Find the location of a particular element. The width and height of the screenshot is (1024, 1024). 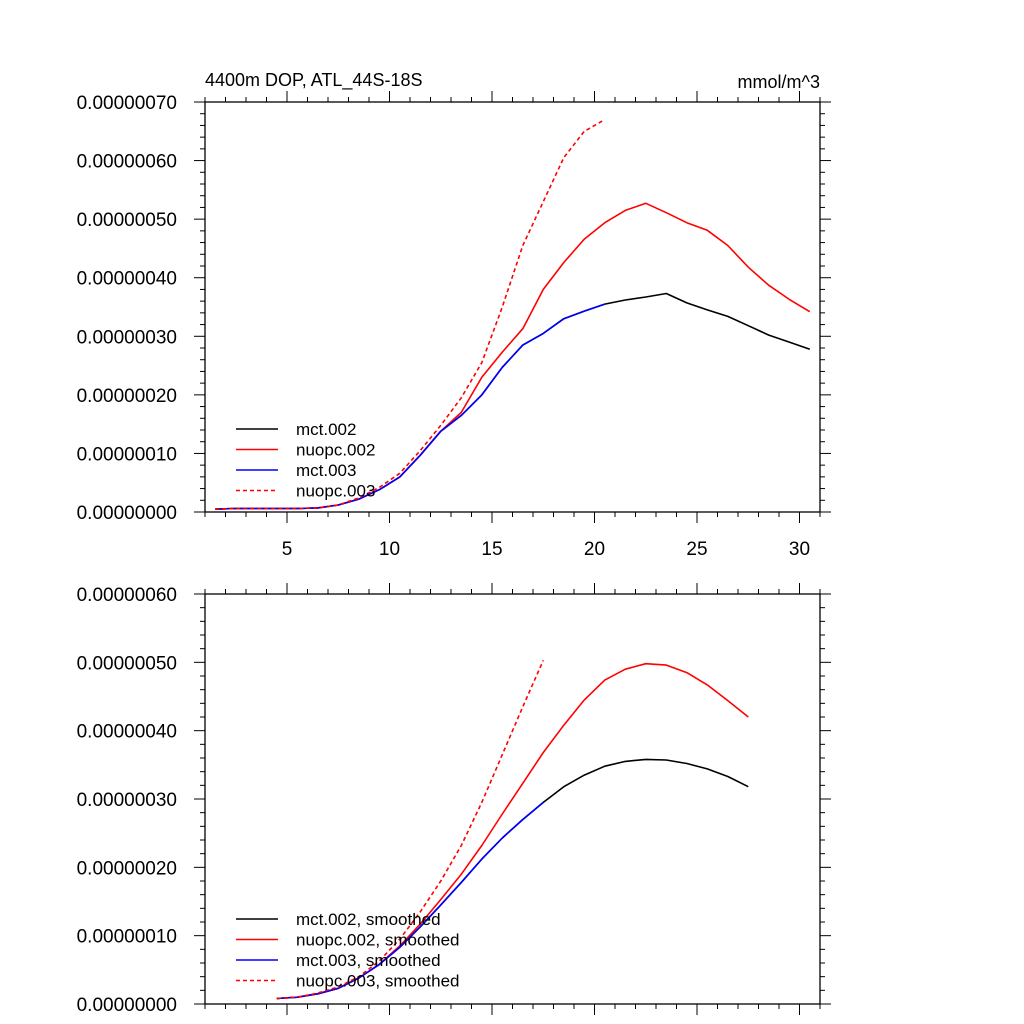

x-tick-label: 30 is located at coordinates (799, 549).